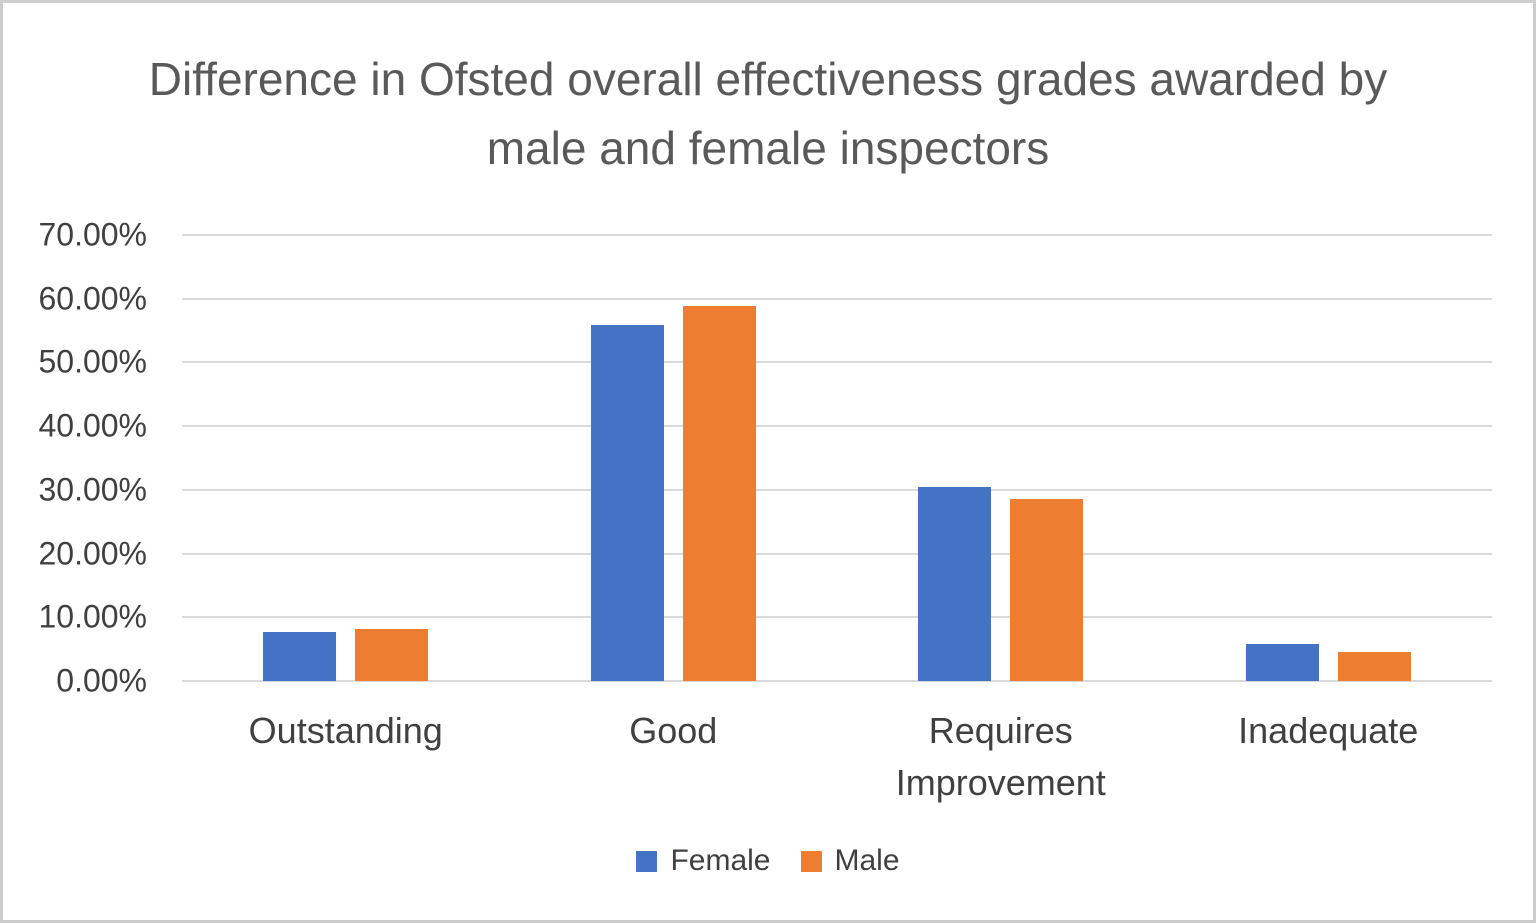  Describe the element at coordinates (1047, 589) in the screenshot. I see `bar-male-requires-improvement` at that location.